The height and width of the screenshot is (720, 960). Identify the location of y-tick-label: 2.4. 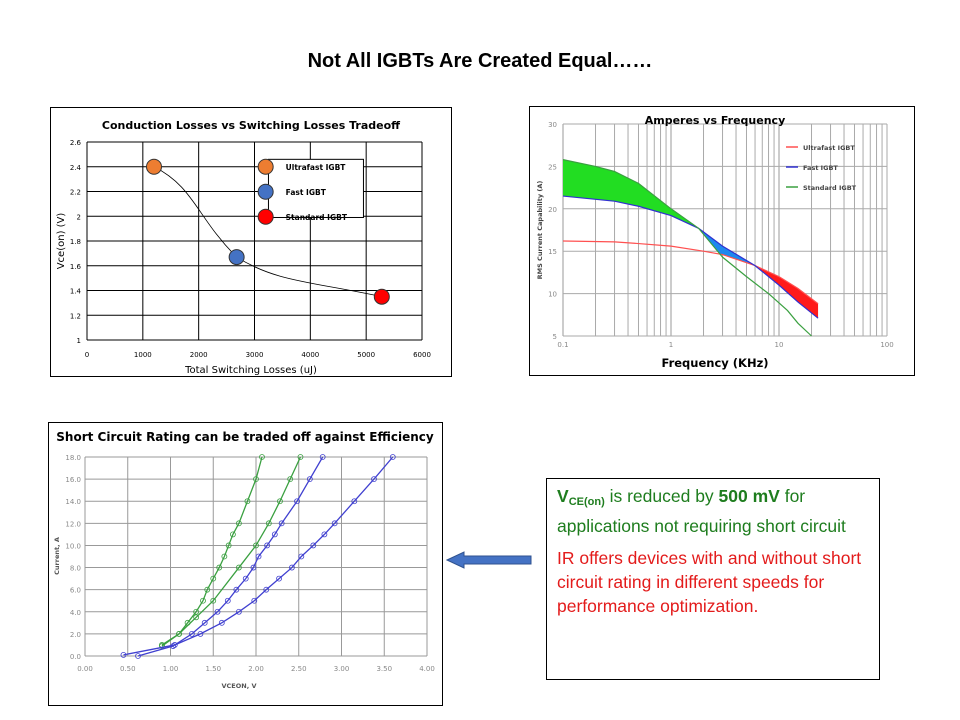
(76, 168).